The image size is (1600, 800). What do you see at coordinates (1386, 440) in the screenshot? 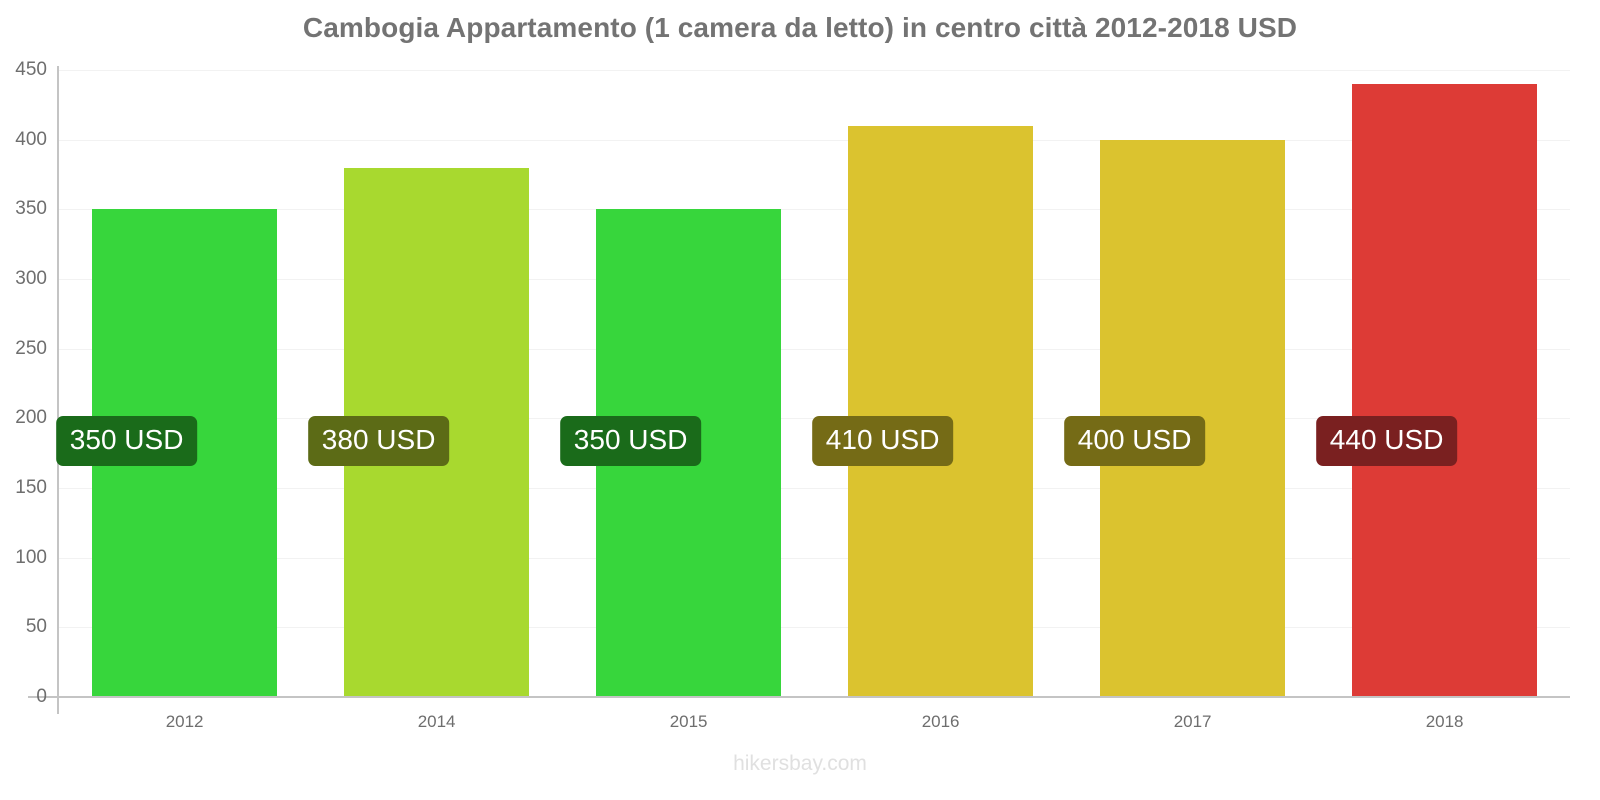
I see `bar-value-label: 440 USD` at bounding box center [1386, 440].